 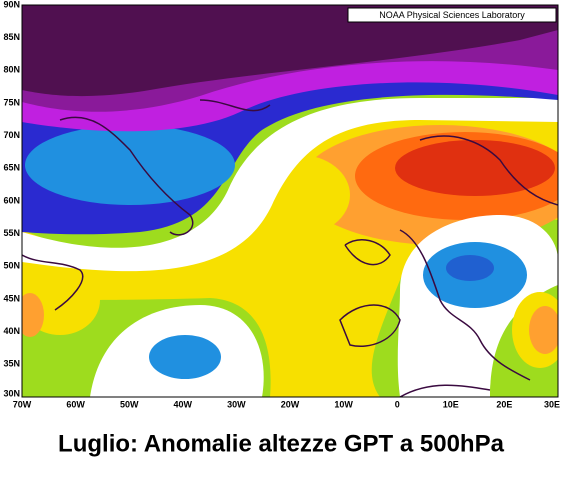 I want to click on lon-label: 50W, so click(x=129, y=404).